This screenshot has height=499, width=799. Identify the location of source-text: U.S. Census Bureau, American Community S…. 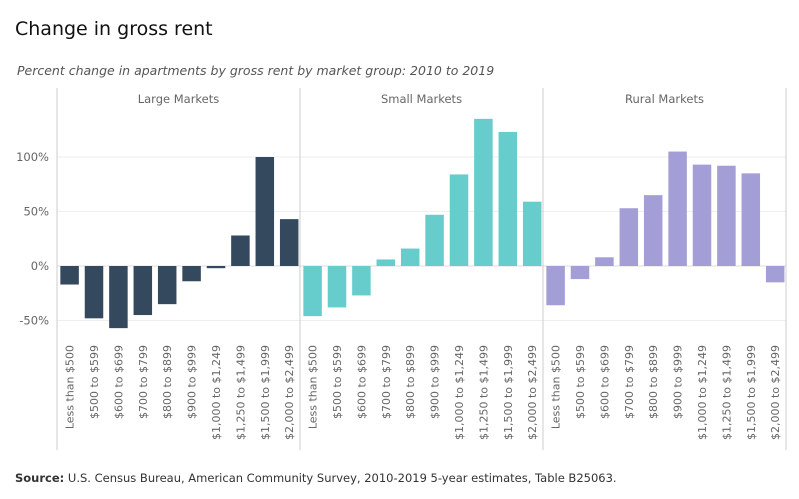
(340, 478).